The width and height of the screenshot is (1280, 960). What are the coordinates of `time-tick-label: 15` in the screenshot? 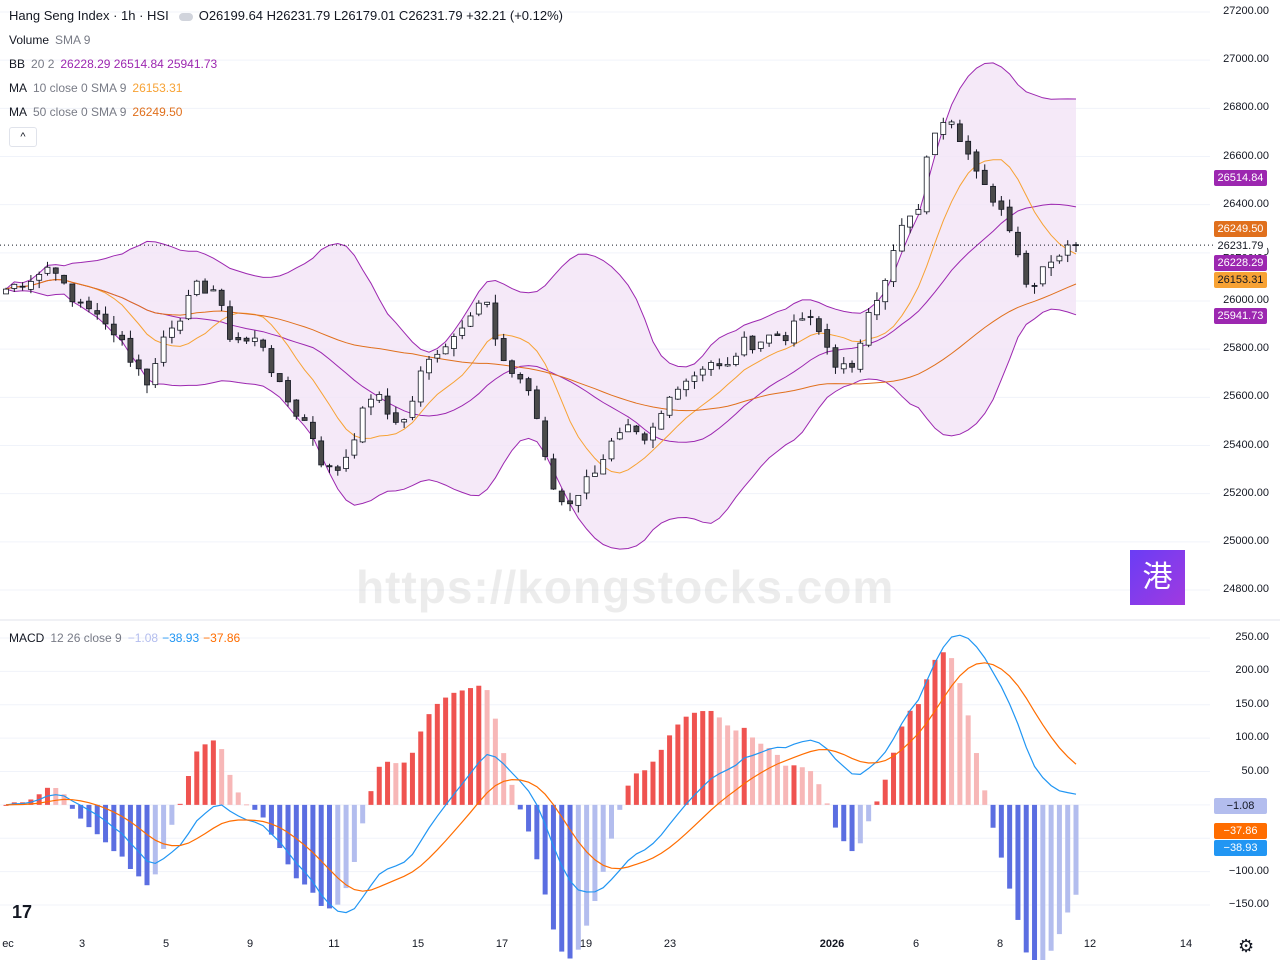 It's located at (418, 944).